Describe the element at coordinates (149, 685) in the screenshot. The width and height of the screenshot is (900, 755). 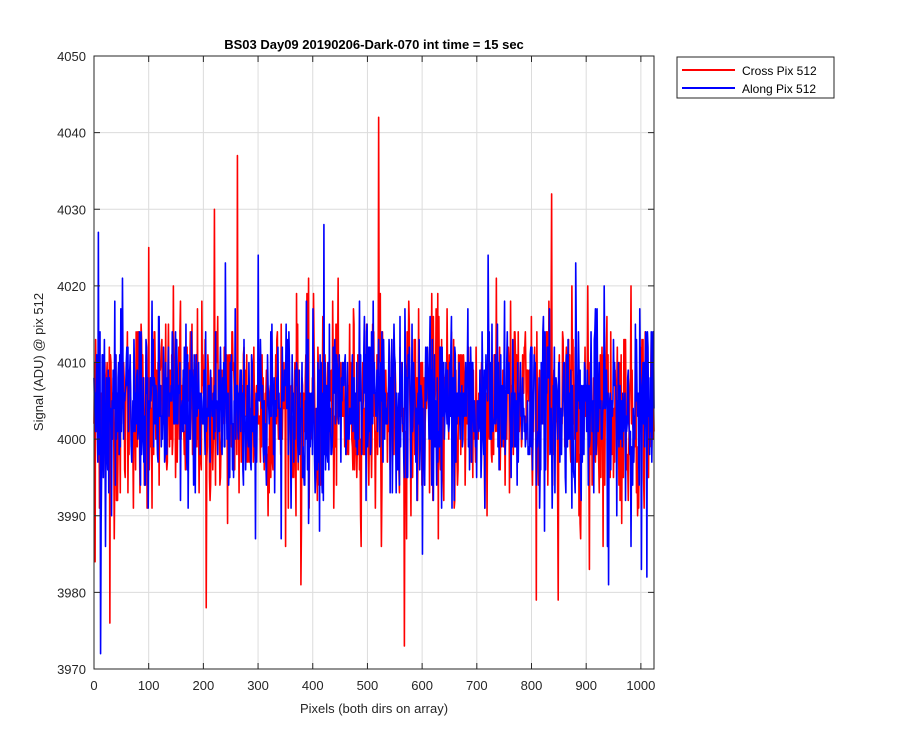
I see `x-tick-label: 100` at that location.